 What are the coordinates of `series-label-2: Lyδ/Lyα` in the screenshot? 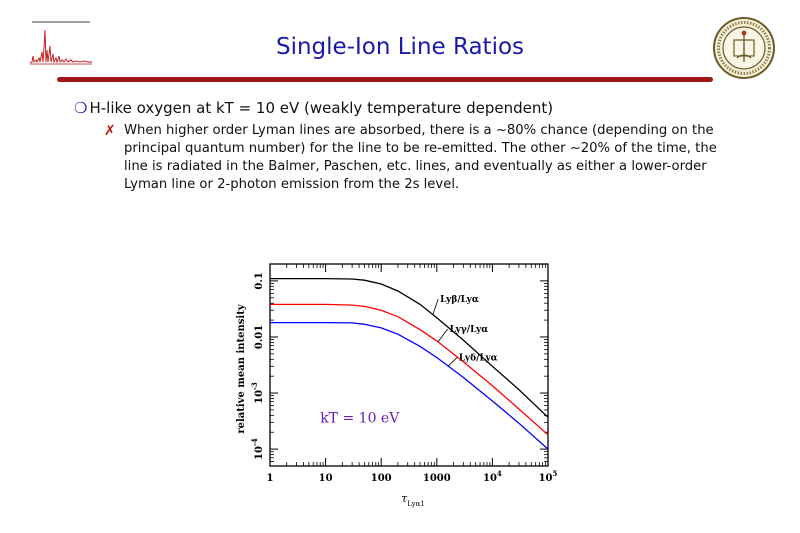 It's located at (478, 359).